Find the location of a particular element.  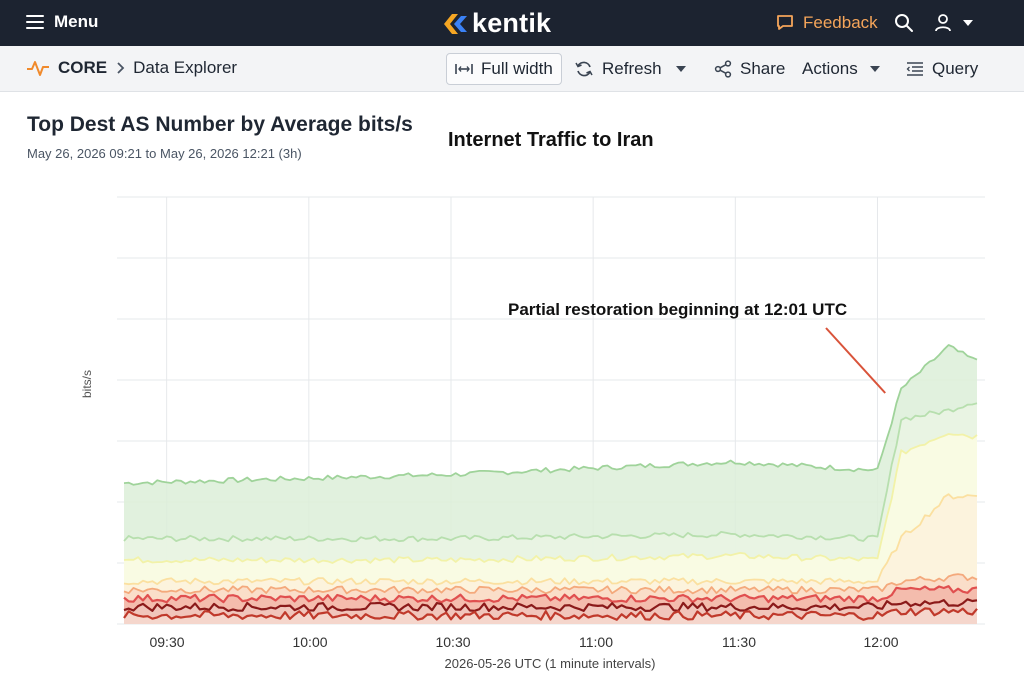

time-range-to: to is located at coordinates (151, 153).